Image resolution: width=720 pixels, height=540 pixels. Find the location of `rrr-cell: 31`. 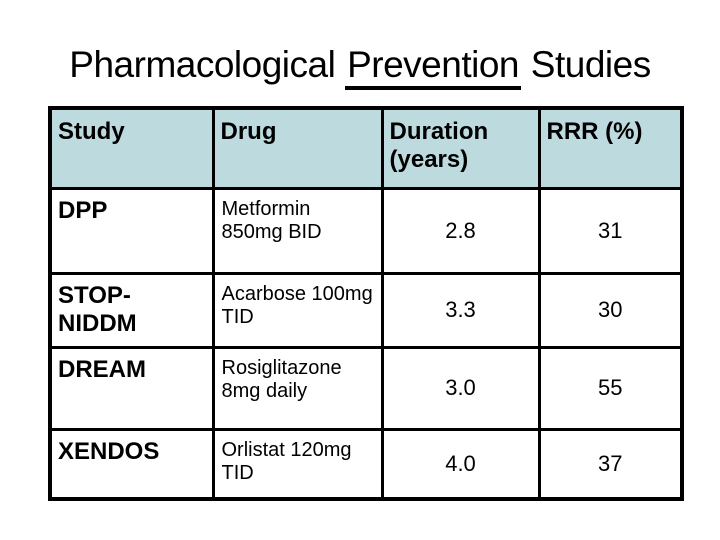

rrr-cell: 31 is located at coordinates (610, 230).